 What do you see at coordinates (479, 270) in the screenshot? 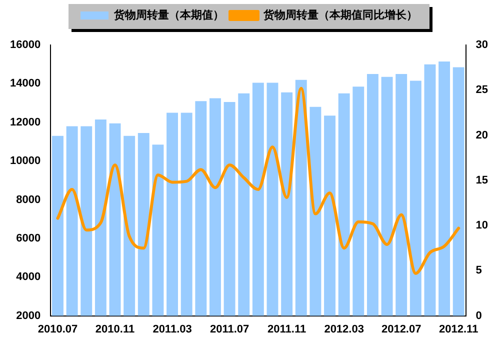
I see `y2-tick-label: 5` at bounding box center [479, 270].